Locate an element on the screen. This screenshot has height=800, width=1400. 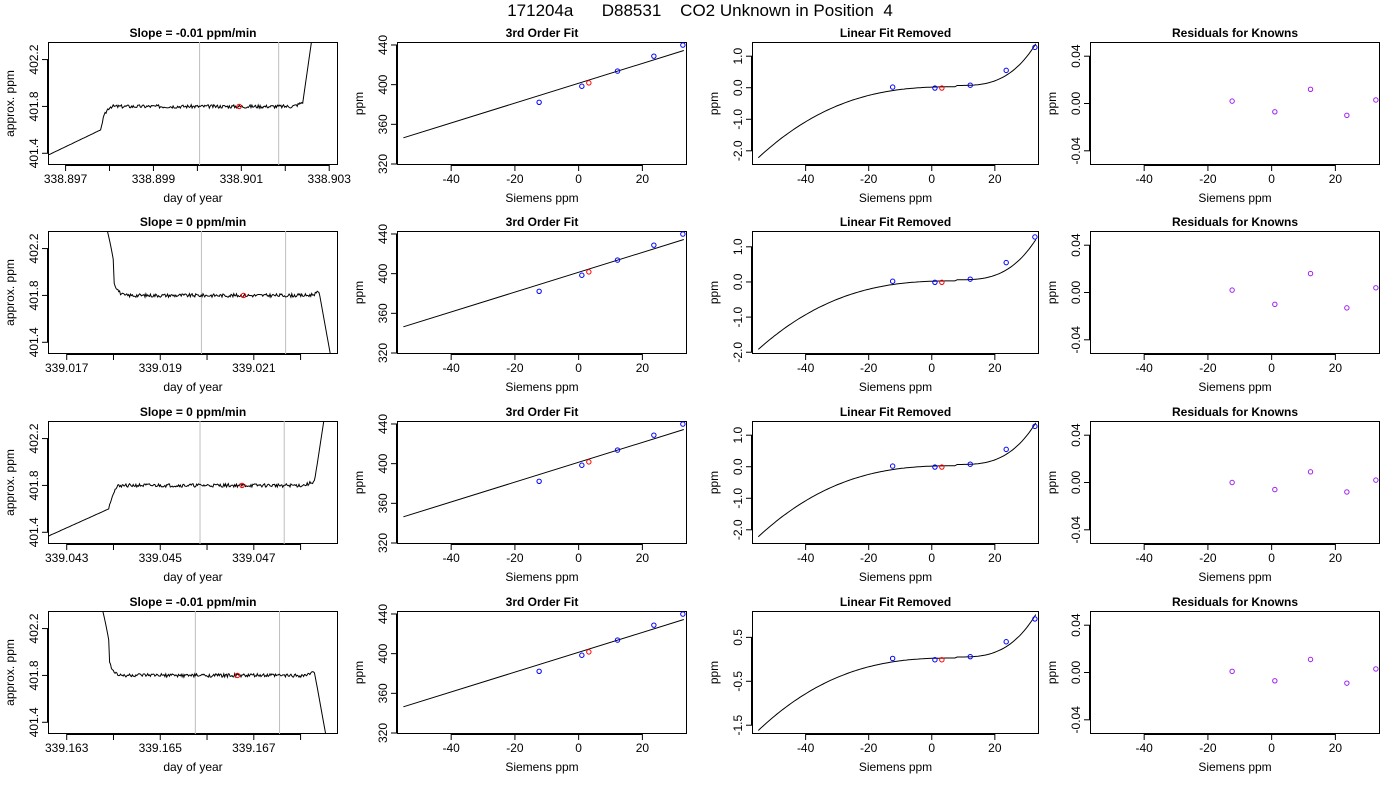
y-tick-label: 360 is located at coordinates (383, 313).